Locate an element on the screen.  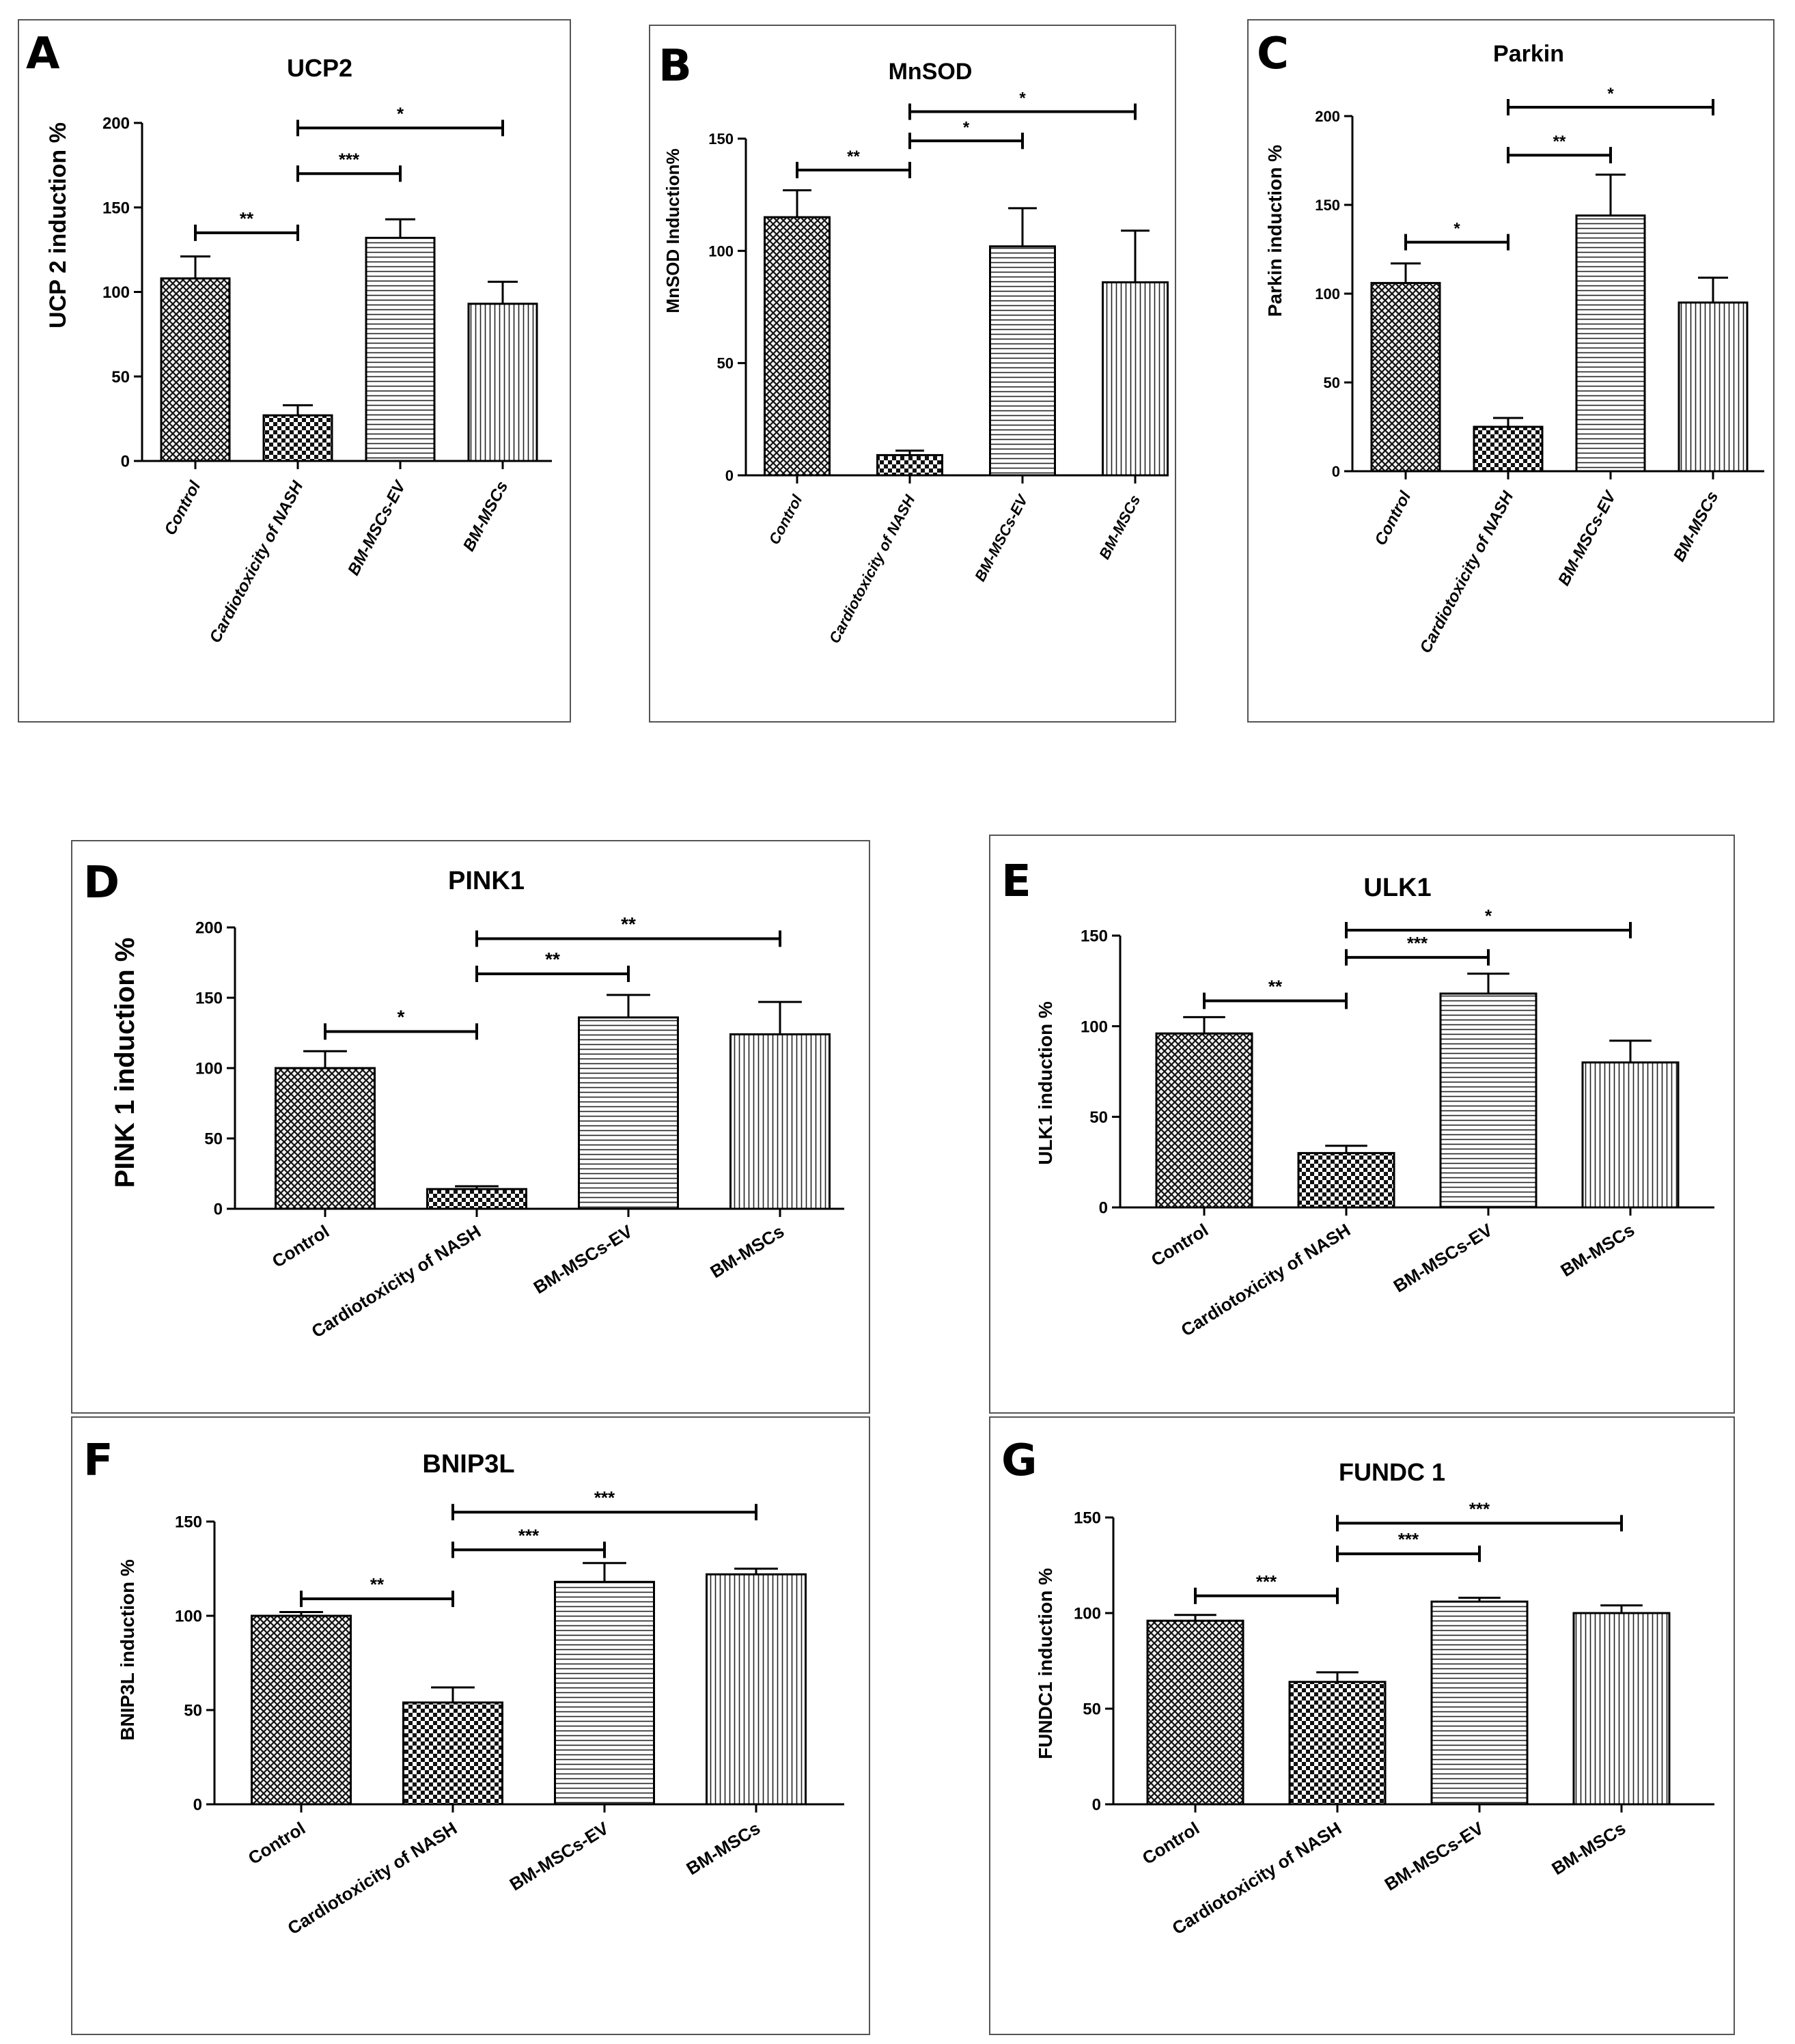
chart-title: BNIP3L is located at coordinates (468, 1464).